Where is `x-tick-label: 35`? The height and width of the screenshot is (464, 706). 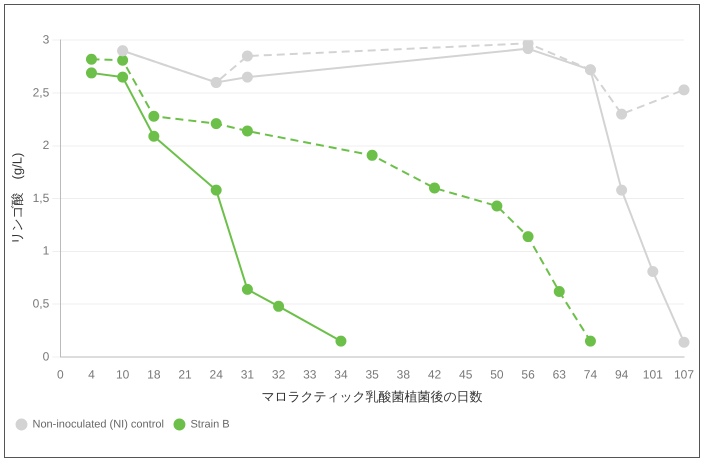 x-tick-label: 35 is located at coordinates (372, 375).